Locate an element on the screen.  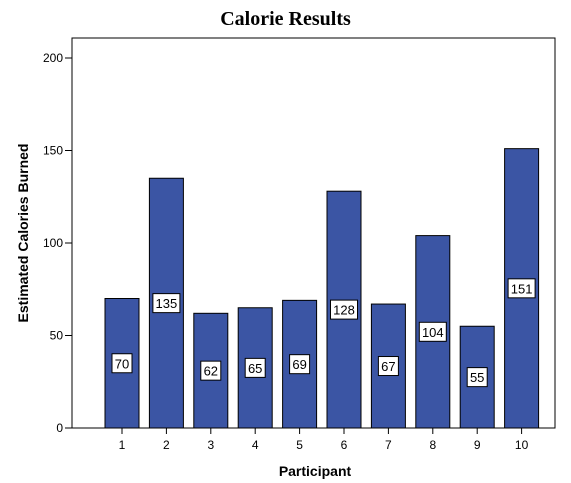
y-axis-label: Estimated Calories Burned is located at coordinates (23, 233).